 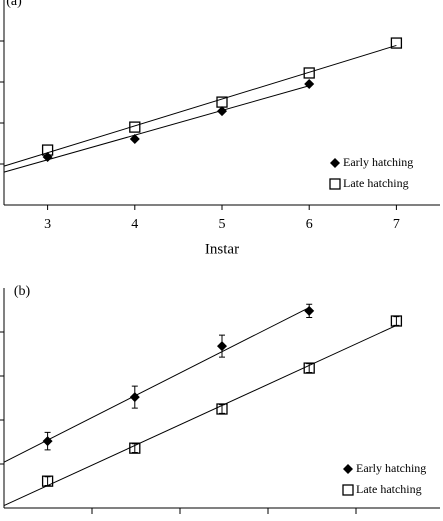 I want to click on x-tick-label: 6, so click(x=309, y=224).